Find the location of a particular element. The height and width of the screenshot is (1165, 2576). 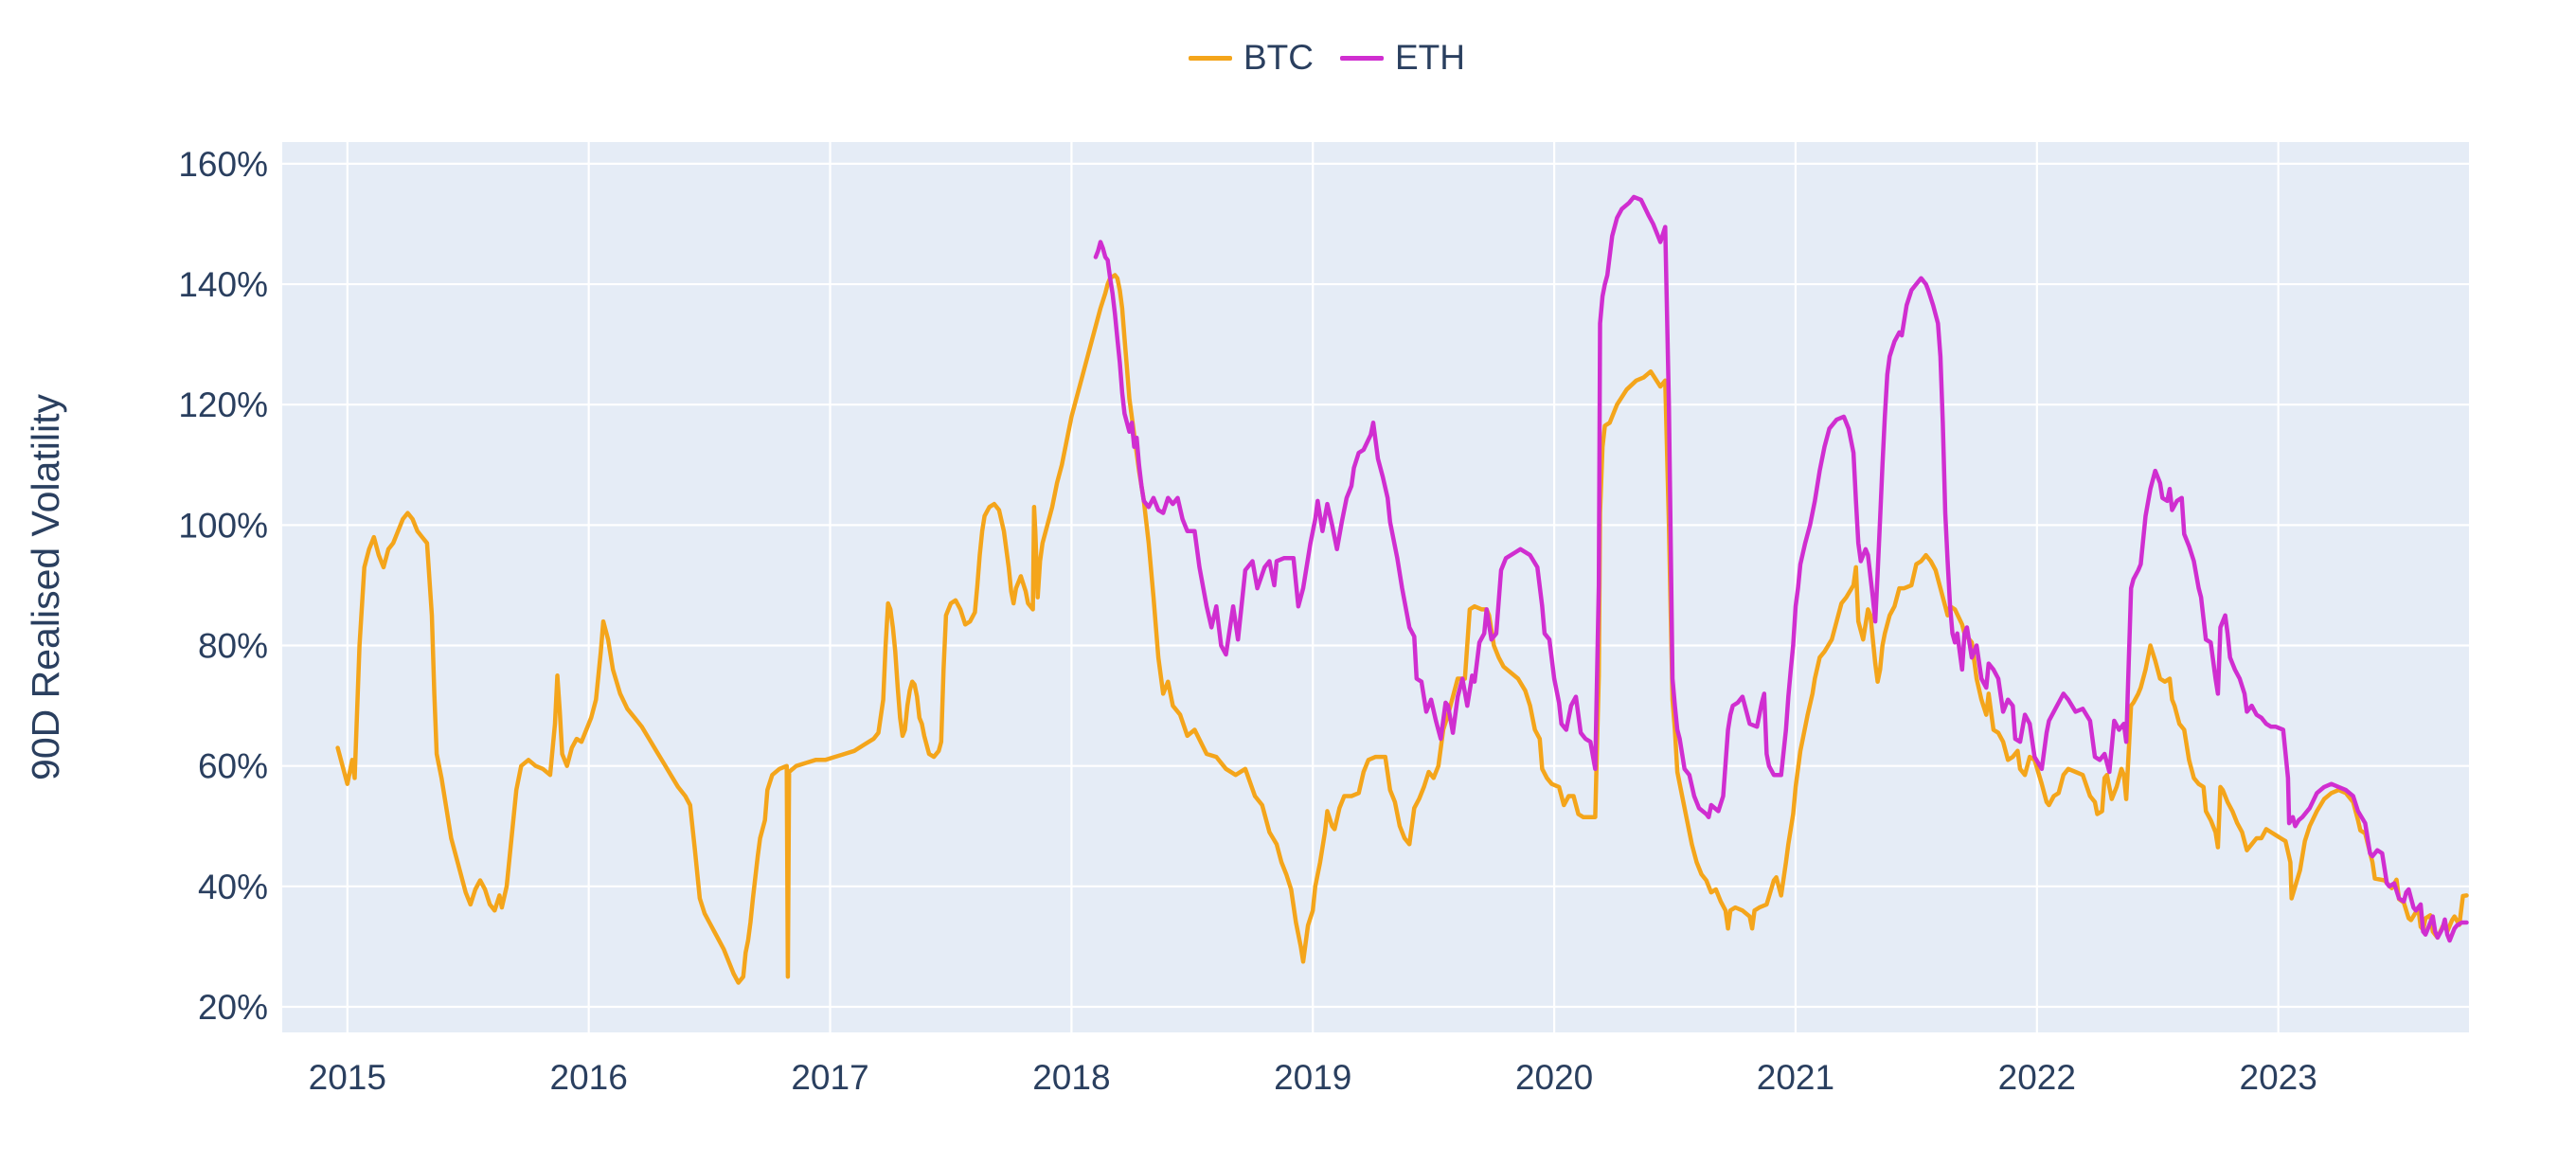

y-axis-title: 90D Realised Volatility is located at coordinates (45, 587).